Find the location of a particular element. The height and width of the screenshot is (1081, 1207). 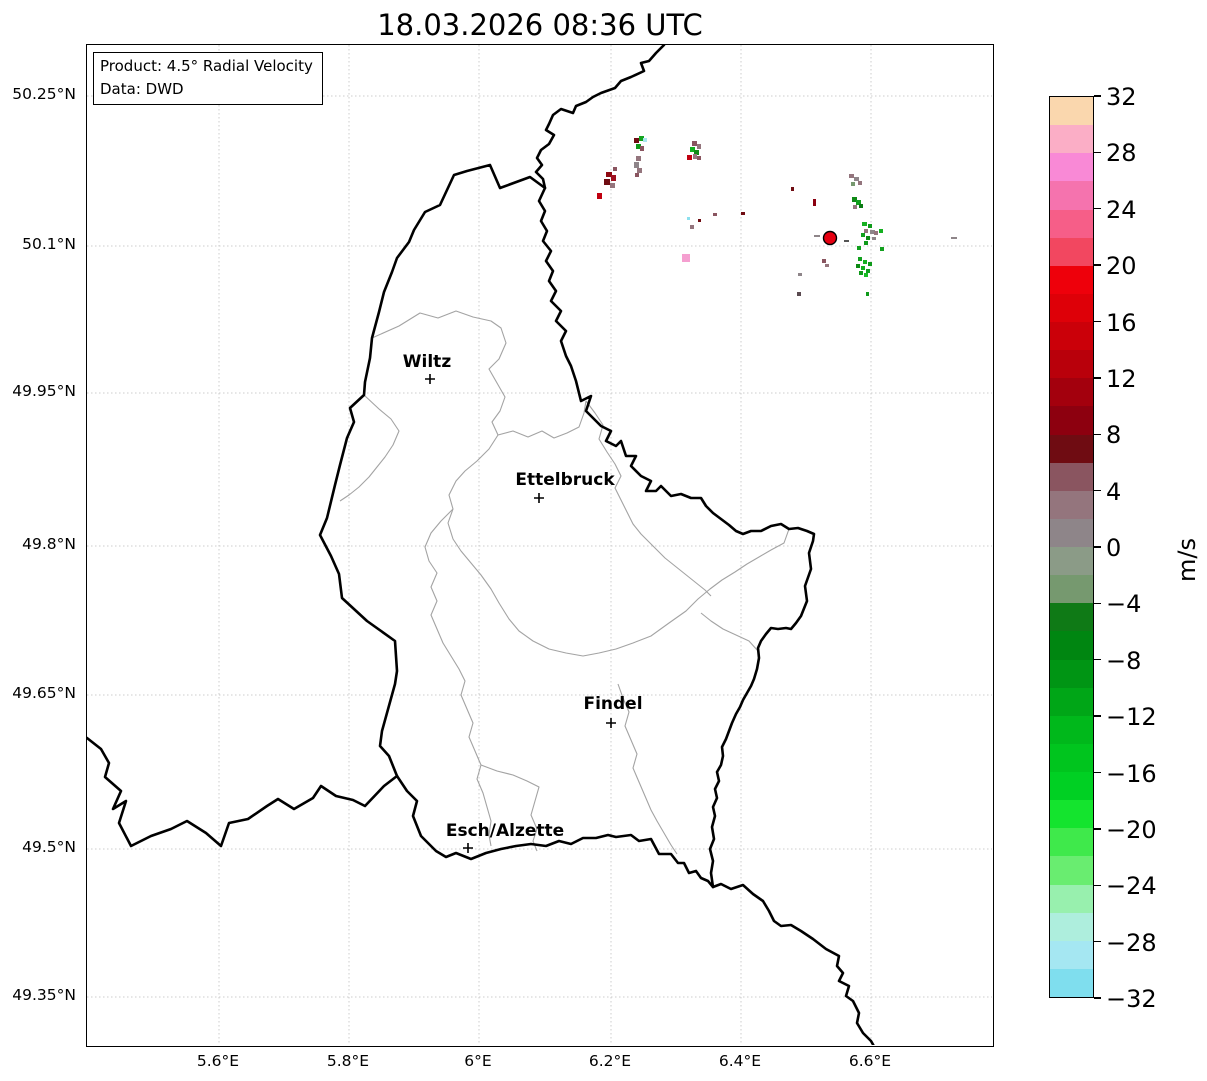

lon-tick-label: 6.2°E is located at coordinates (610, 1061).